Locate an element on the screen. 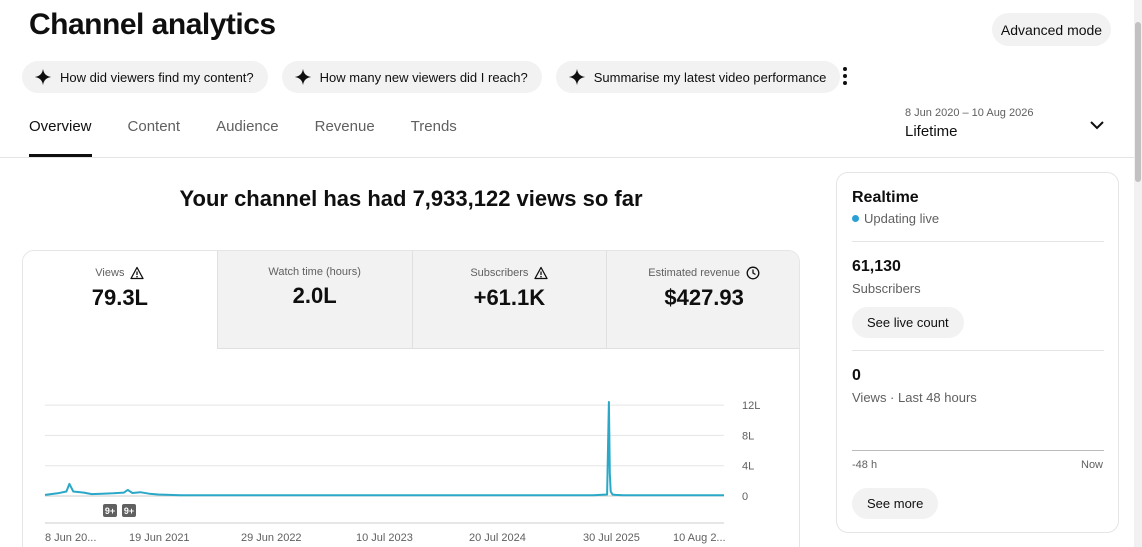  y-tick-label: 4L is located at coordinates (748, 467).